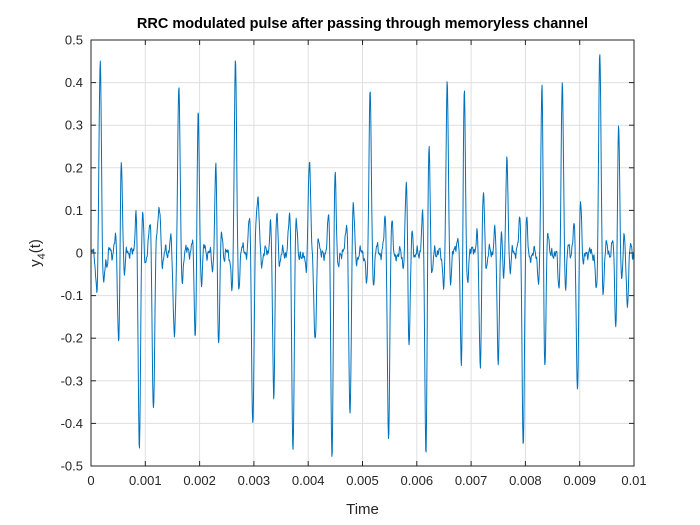 Image resolution: width=700 pixels, height=525 pixels. Describe the element at coordinates (74, 40) in the screenshot. I see `y-tick-label: 0.5` at that location.